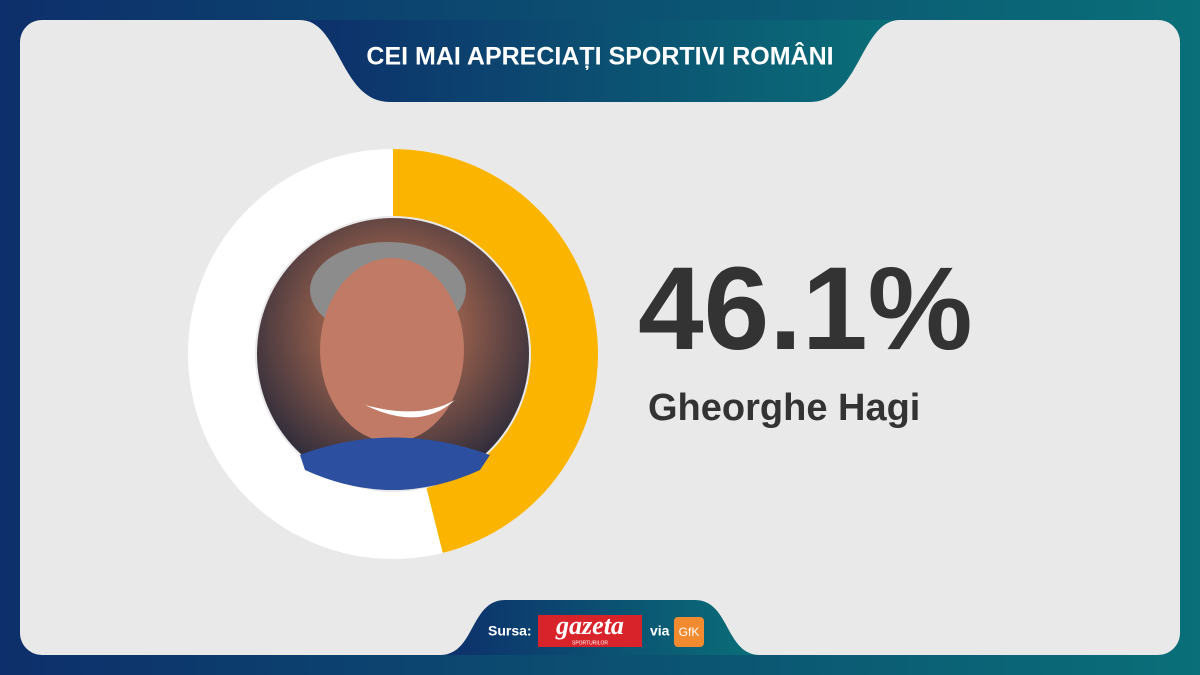  I want to click on publisher-logo, so click(590, 631).